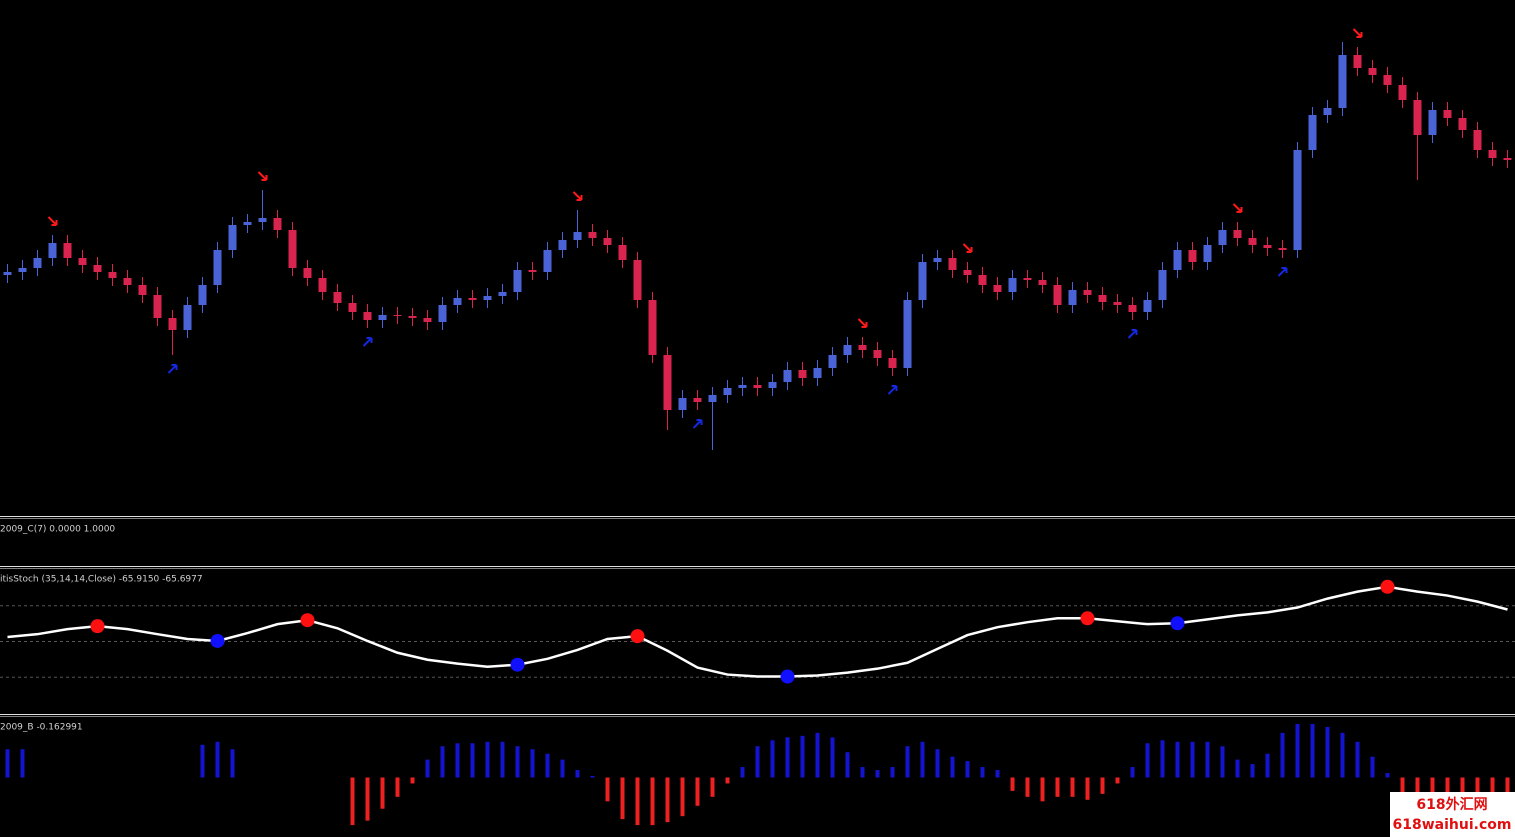  What do you see at coordinates (41, 728) in the screenshot?
I see `panel-label: 2009_B -0.162991` at bounding box center [41, 728].